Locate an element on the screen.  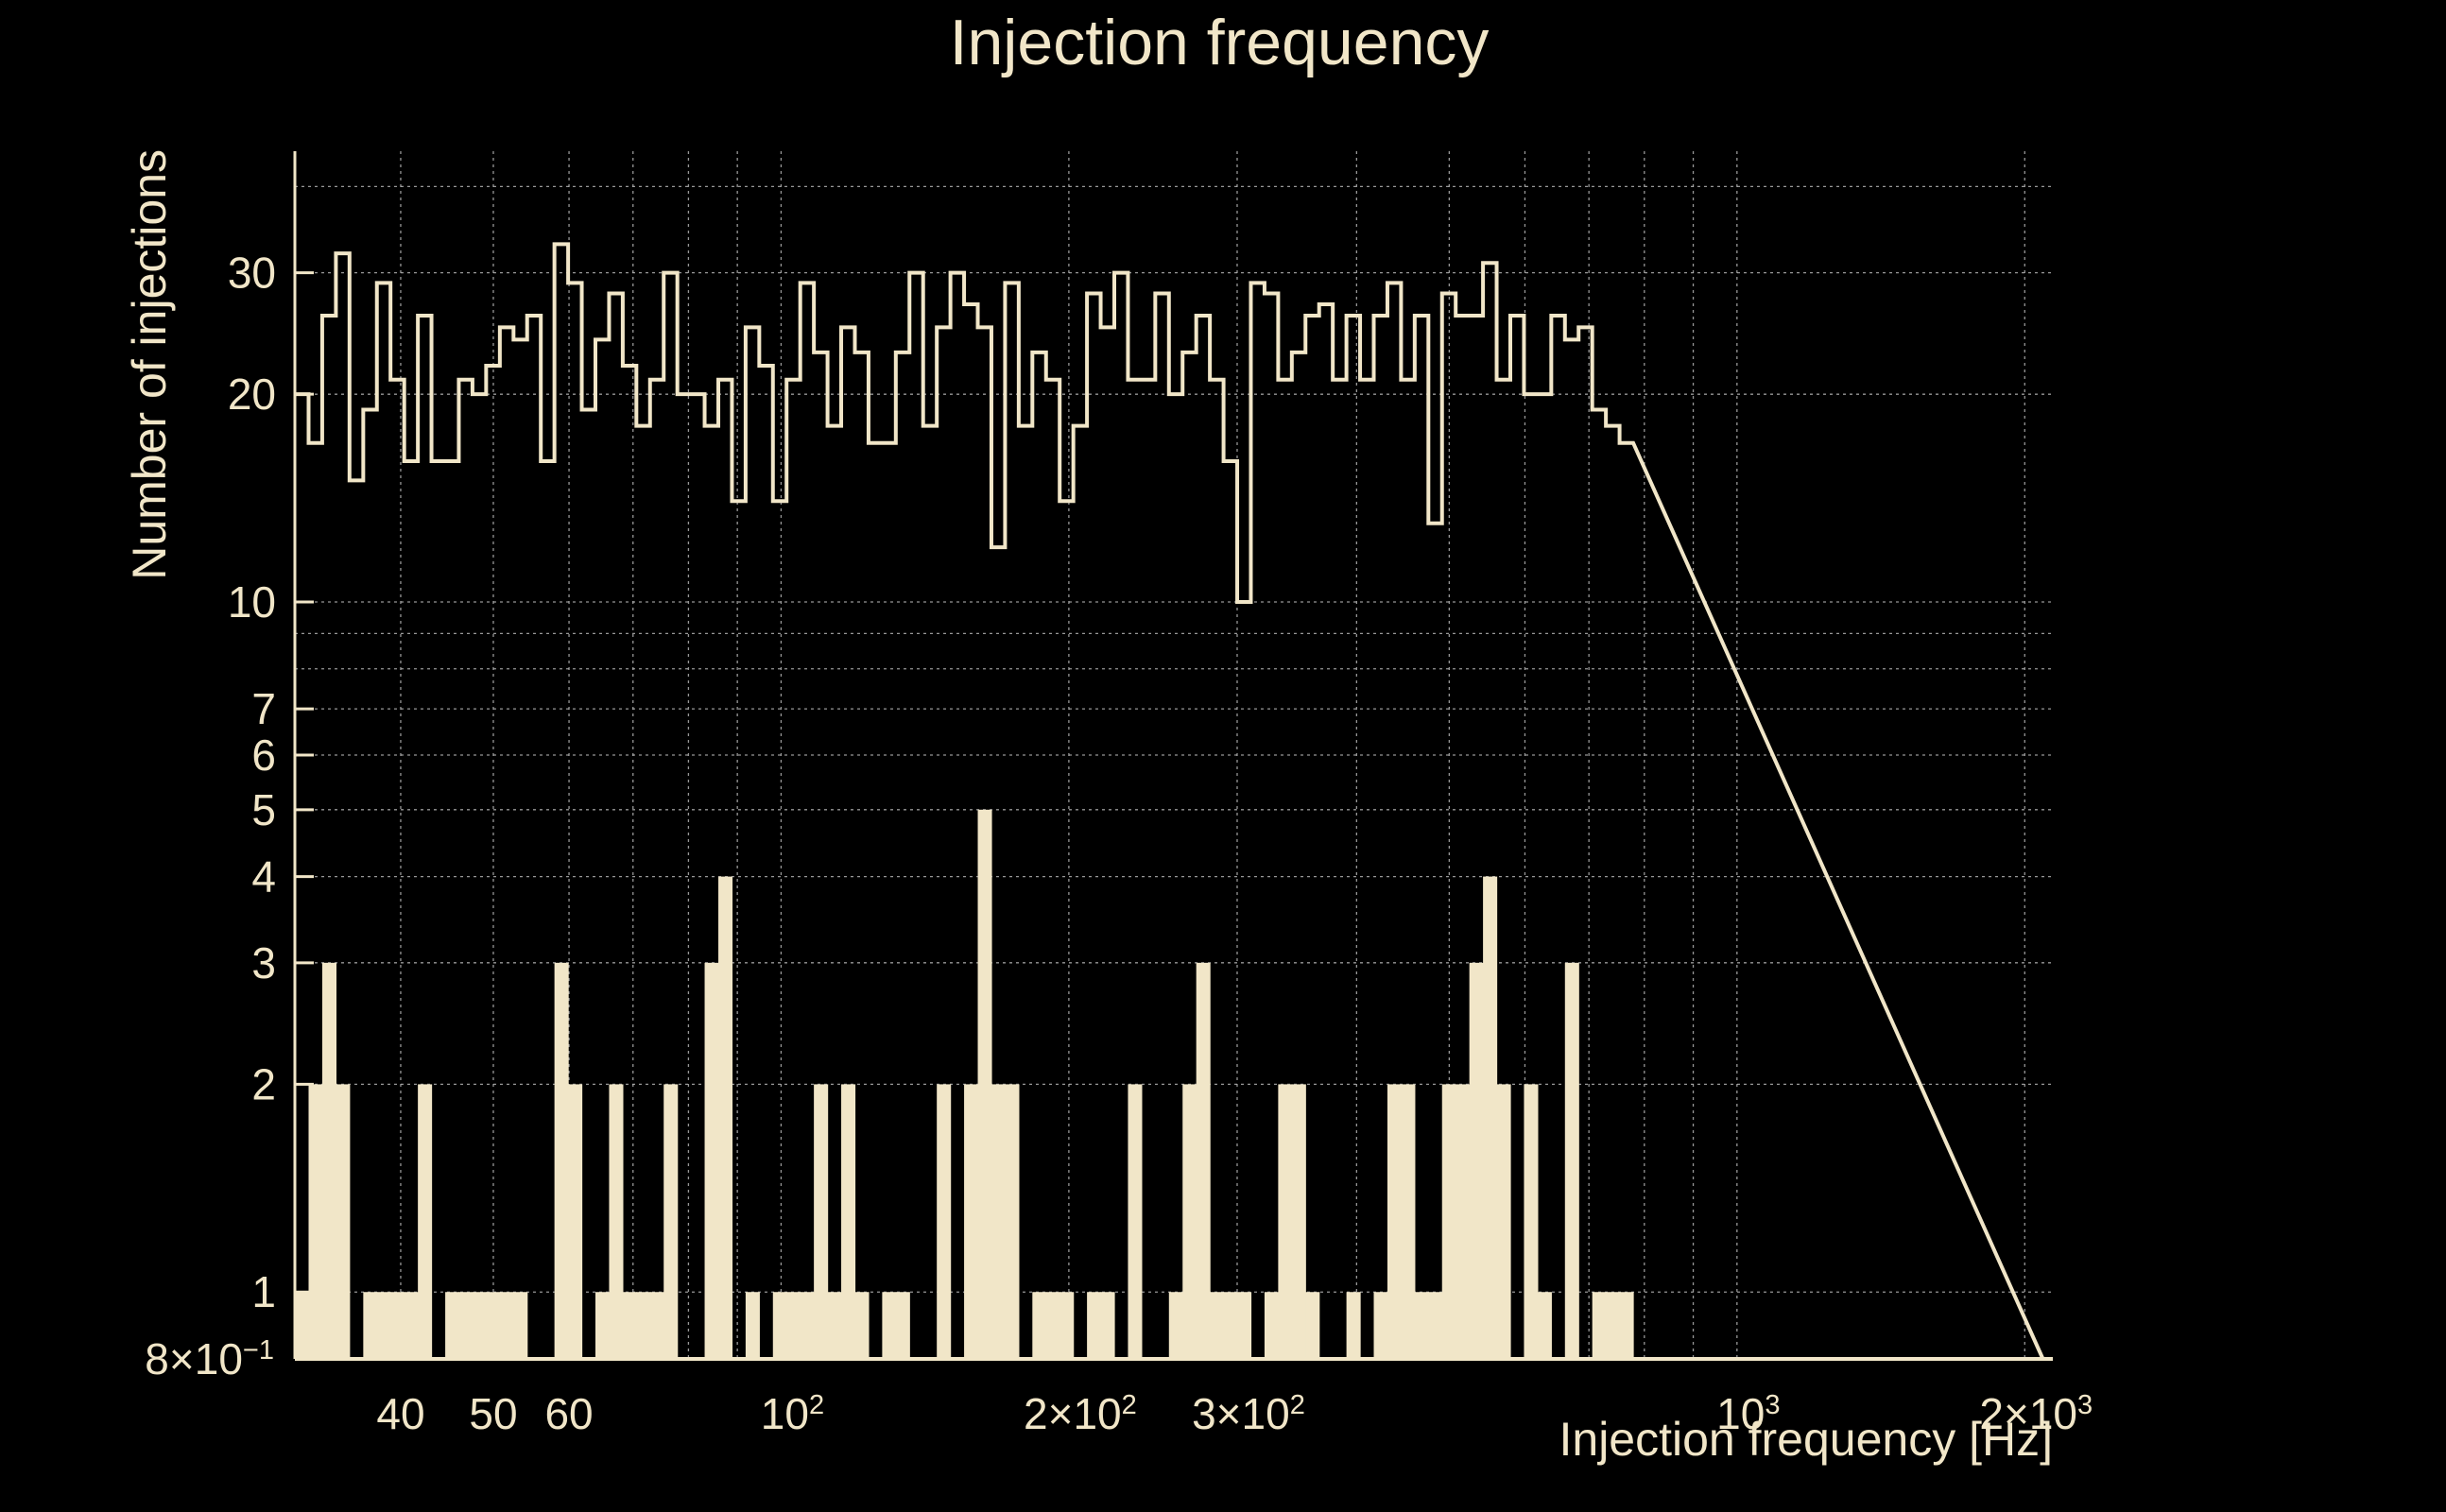
chart-title: Injection frequency is located at coordinates (1220, 42).